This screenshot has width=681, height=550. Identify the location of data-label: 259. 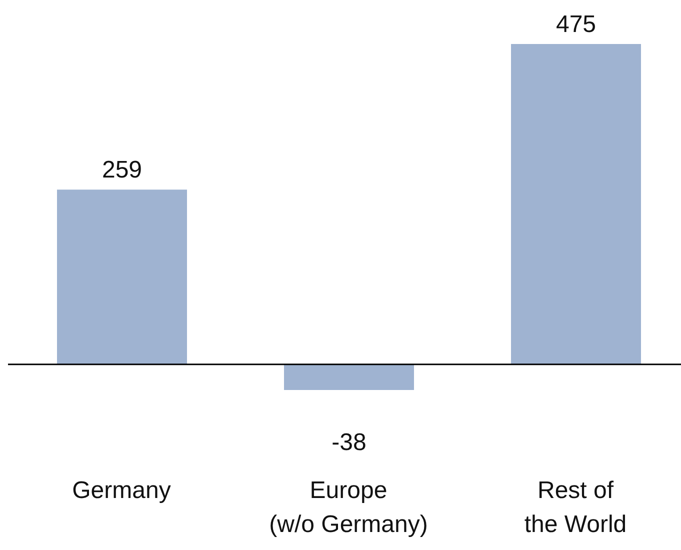
(122, 170).